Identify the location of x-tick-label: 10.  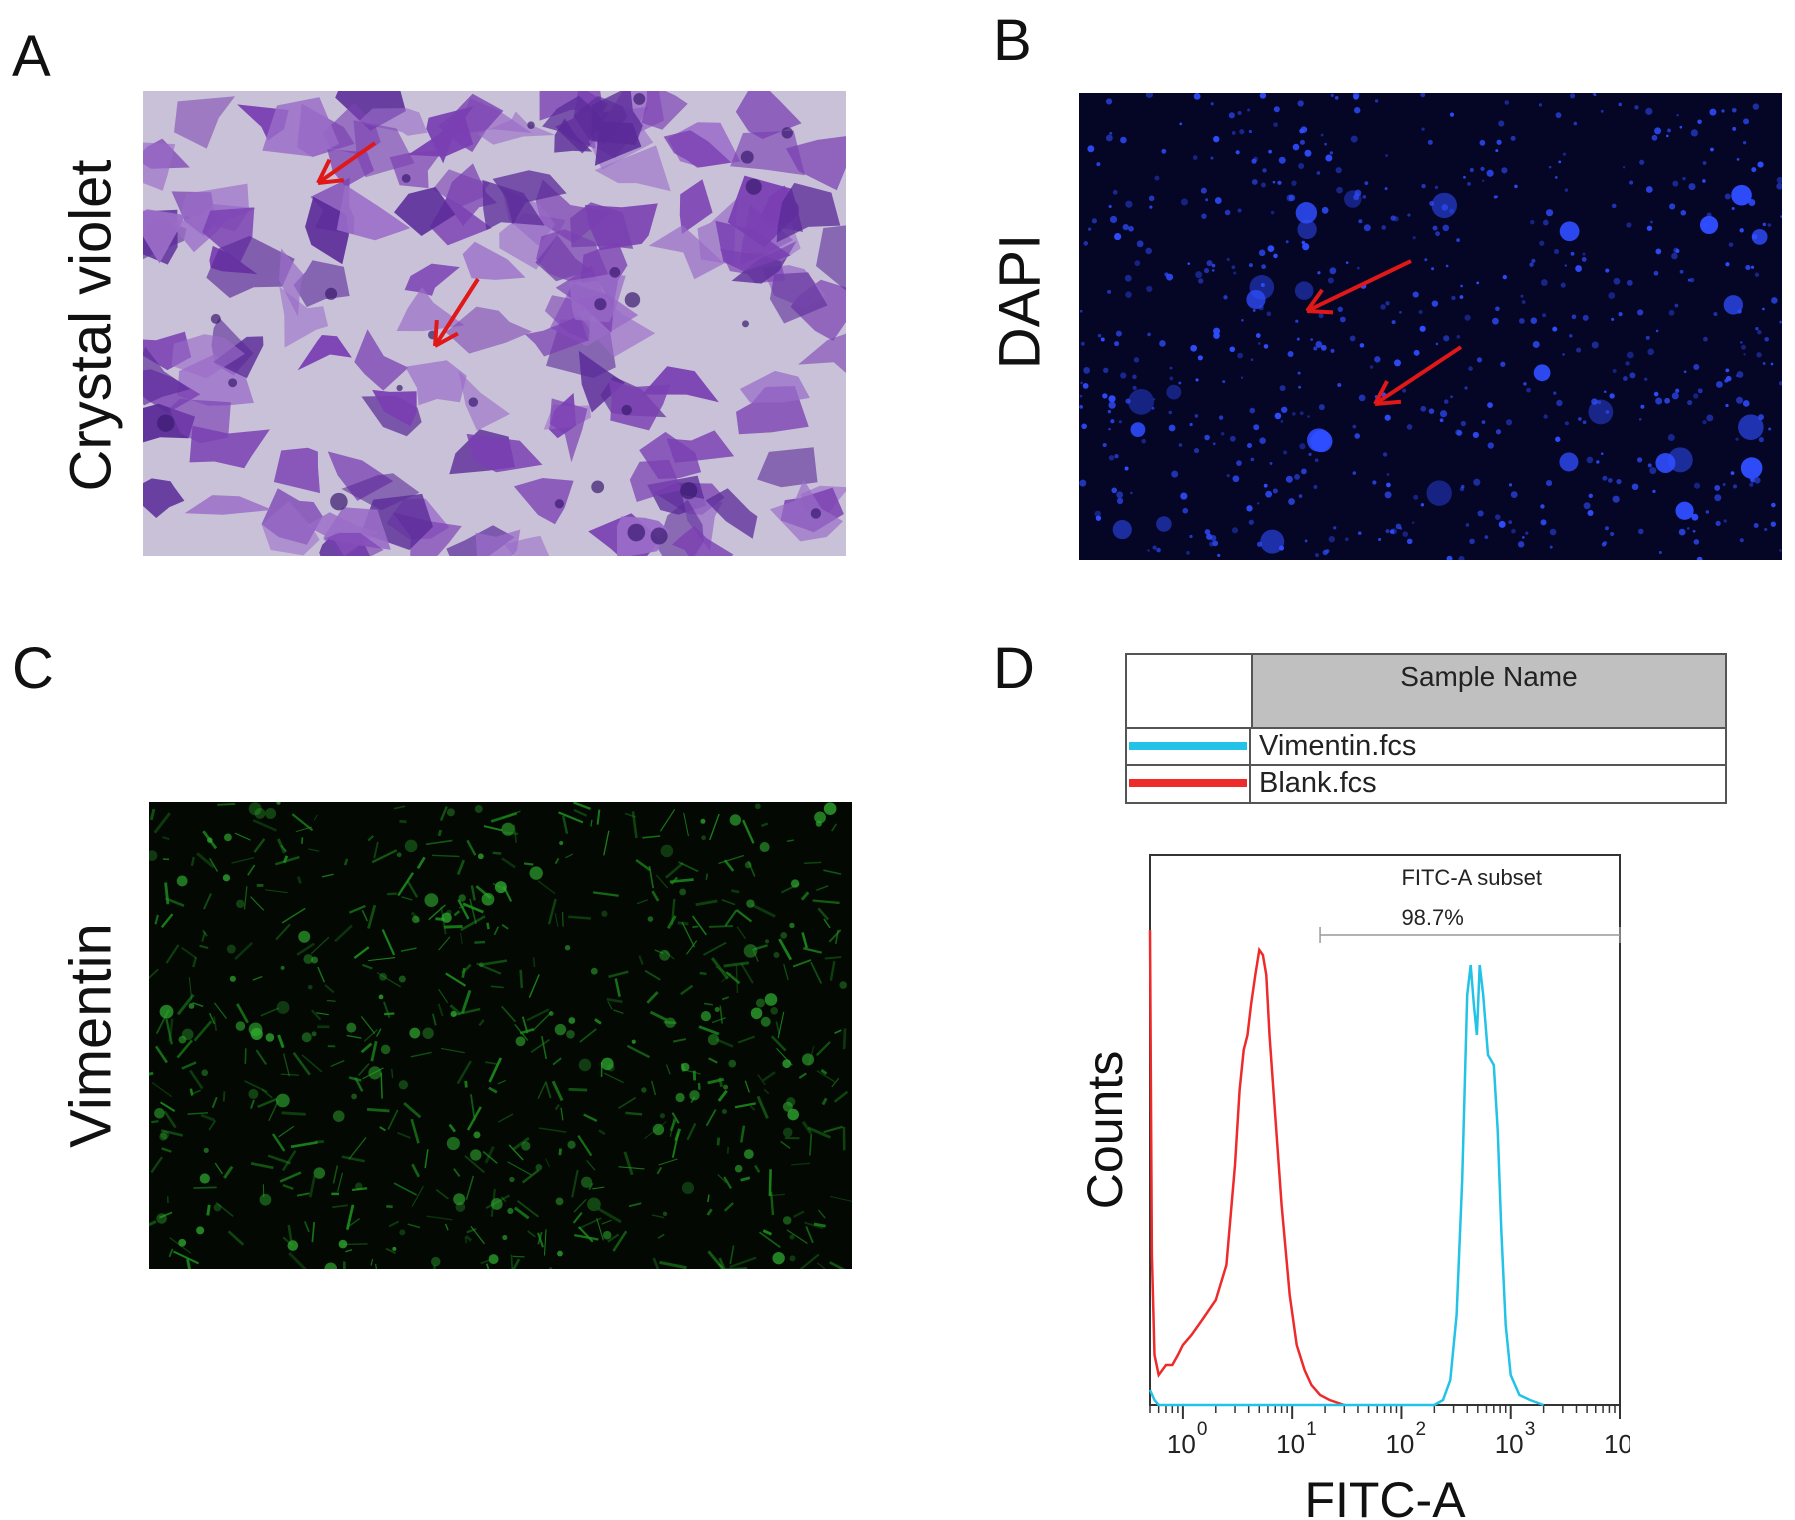
(1509, 1444).